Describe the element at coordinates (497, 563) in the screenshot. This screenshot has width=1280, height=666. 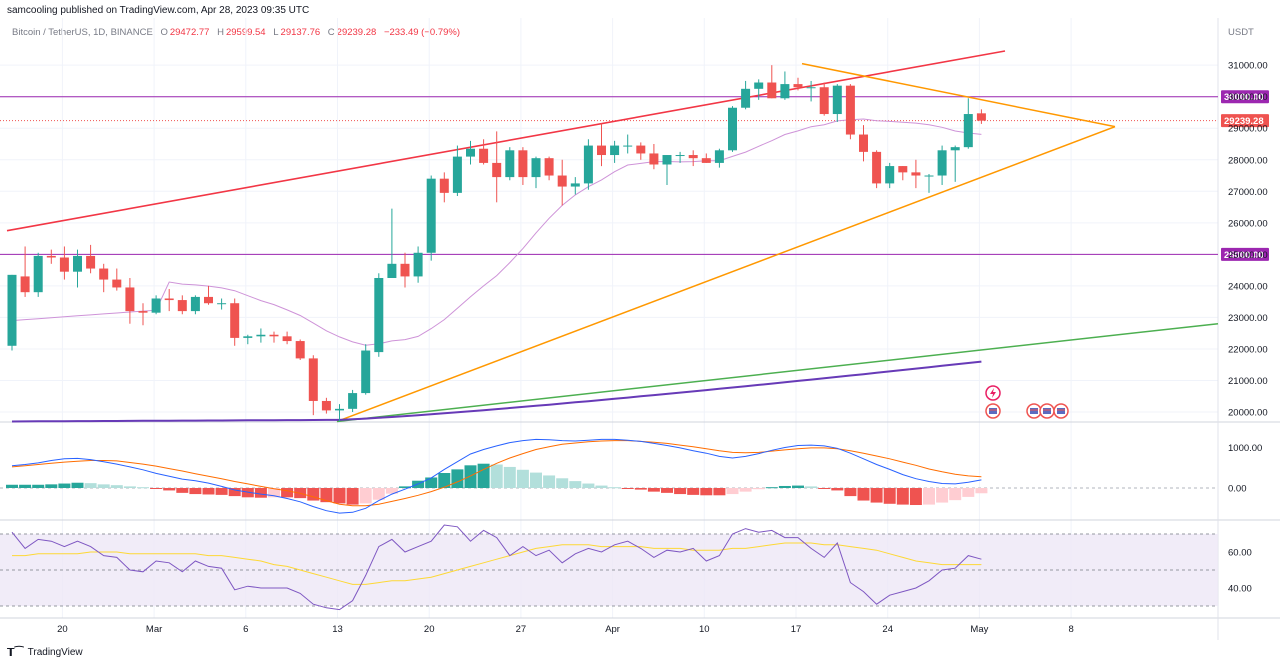
I see `rsi-ma-line` at that location.